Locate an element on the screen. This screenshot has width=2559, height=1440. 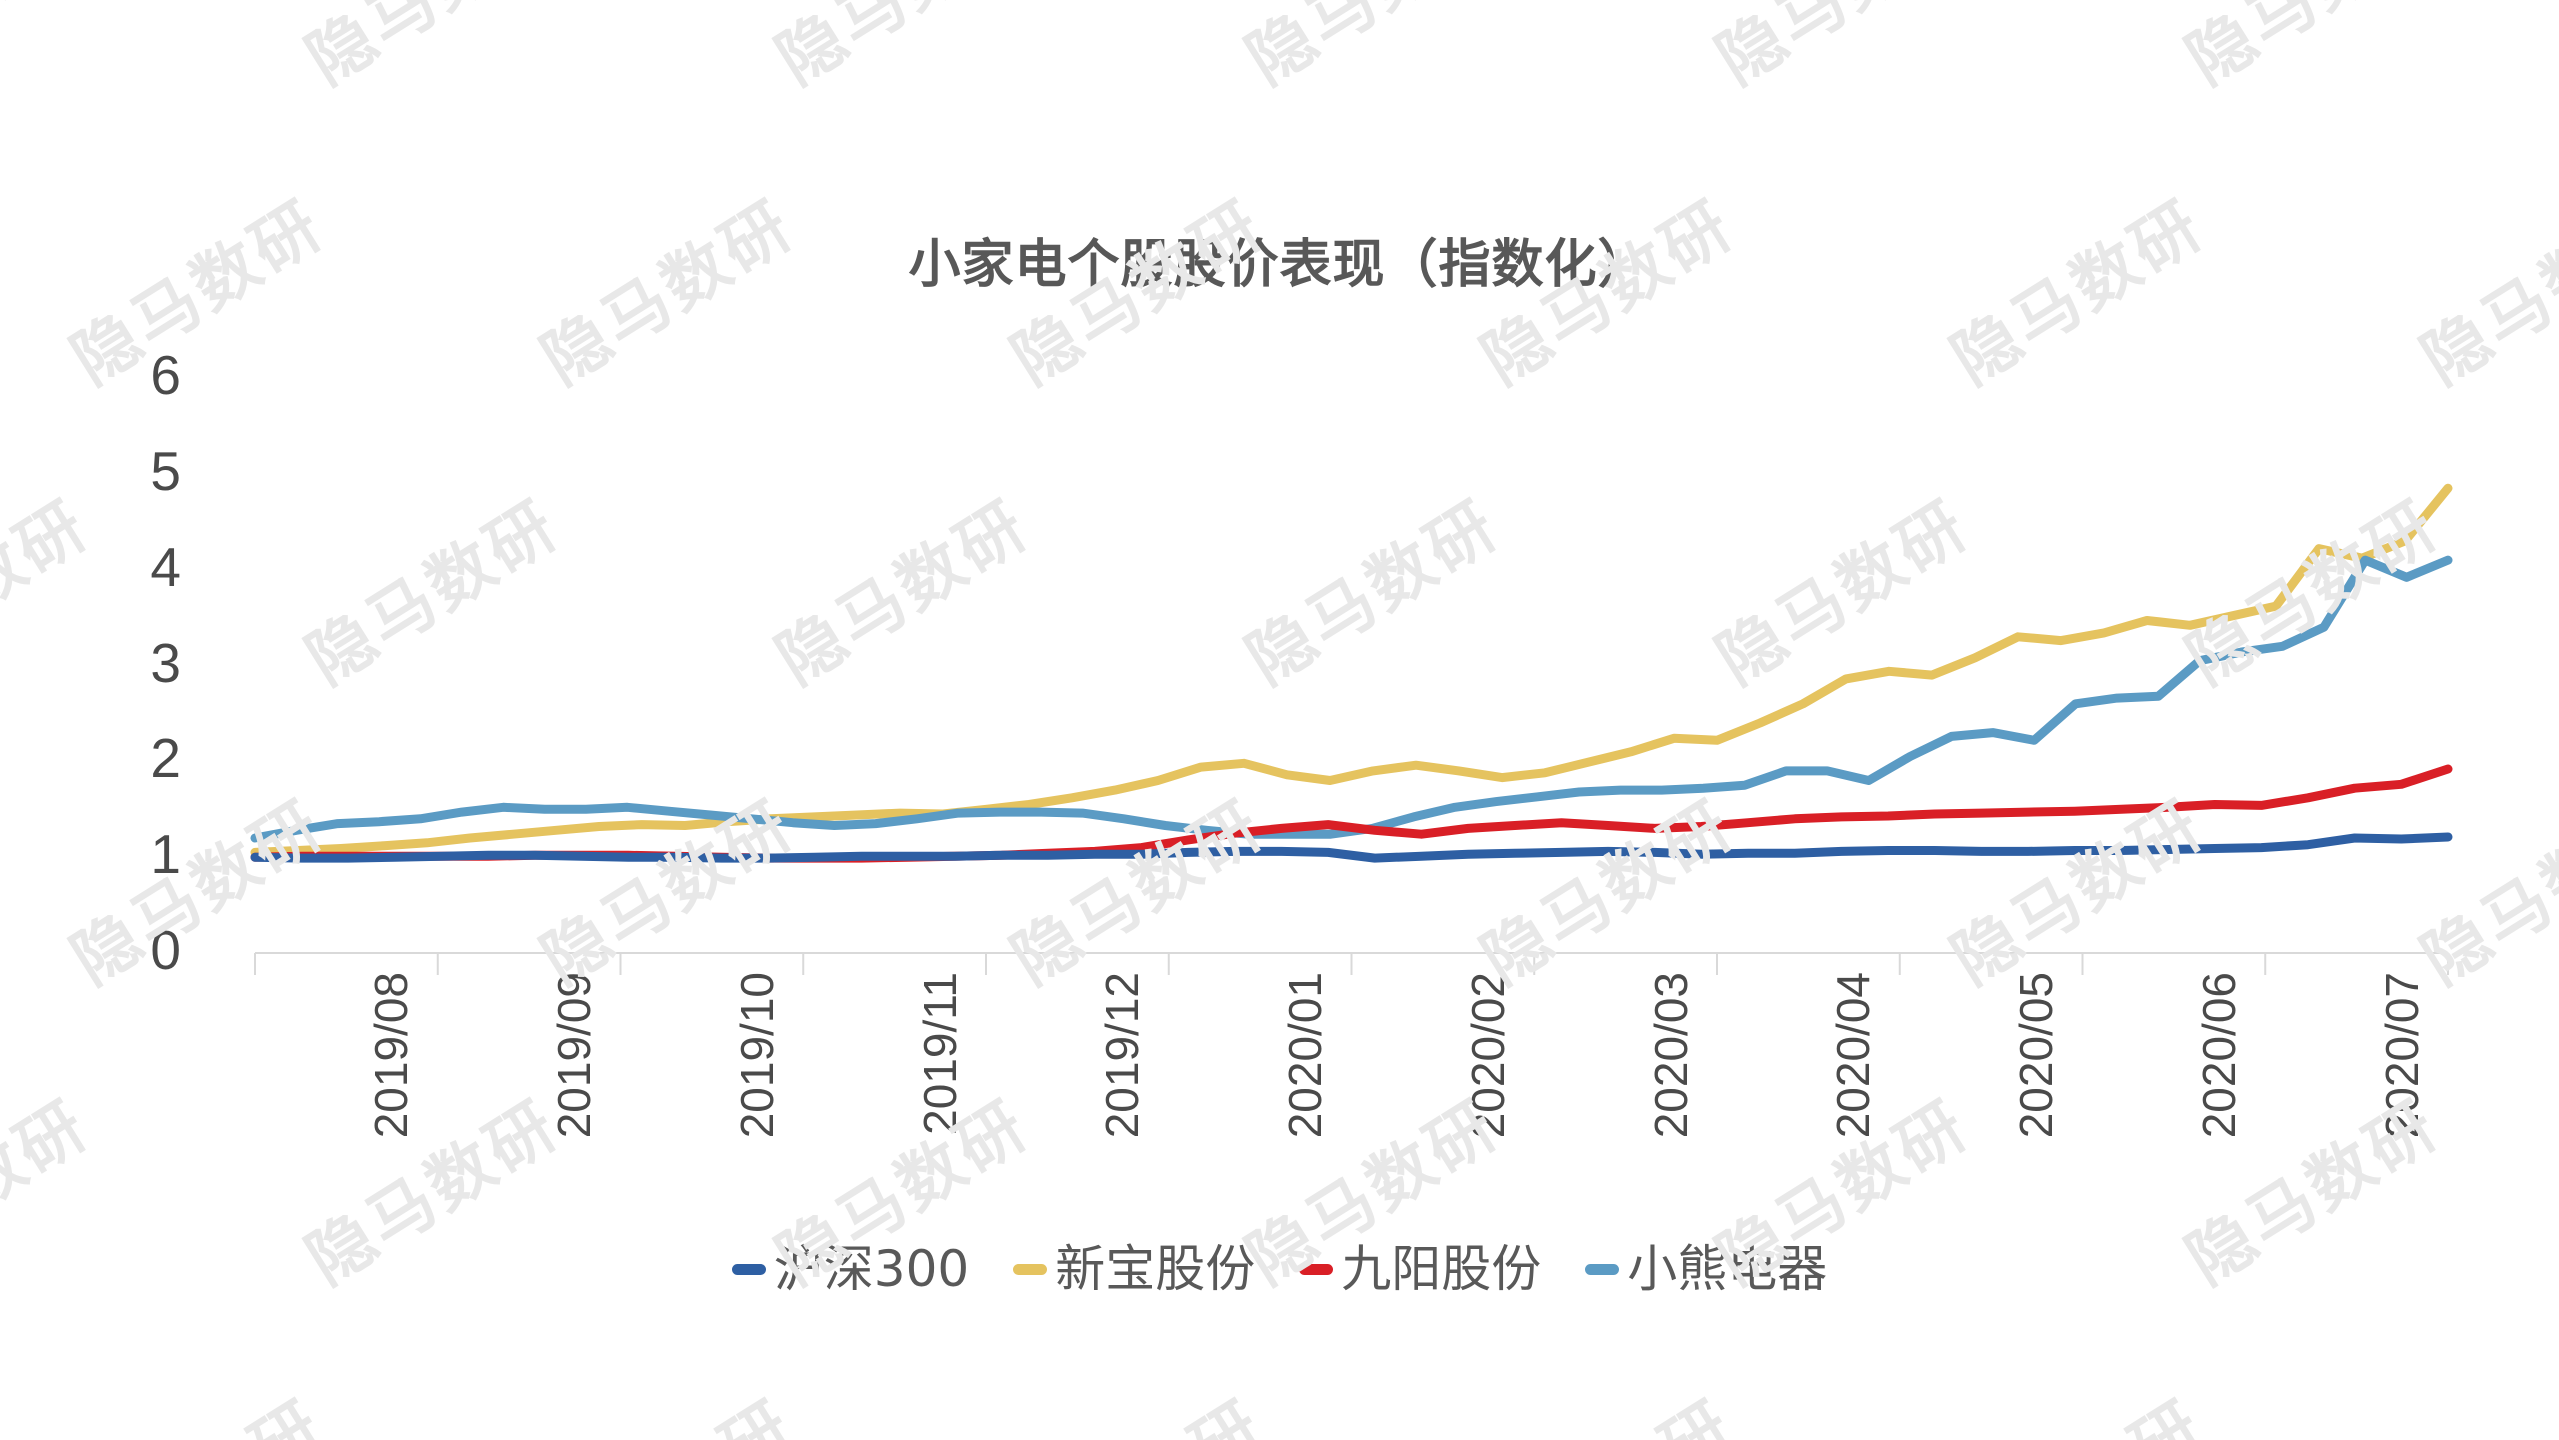
x-axis-tick-label: 2019/08 is located at coordinates (391, 1055).